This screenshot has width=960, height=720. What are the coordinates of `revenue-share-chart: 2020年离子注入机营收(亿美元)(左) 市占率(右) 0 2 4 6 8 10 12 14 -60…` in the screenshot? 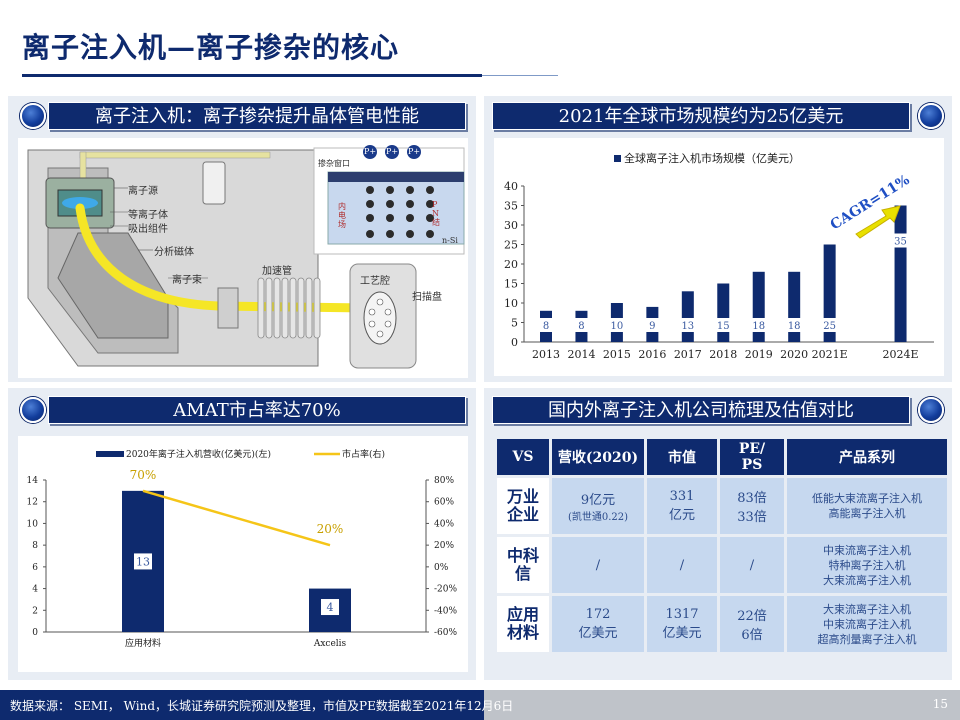 It's located at (242, 548).